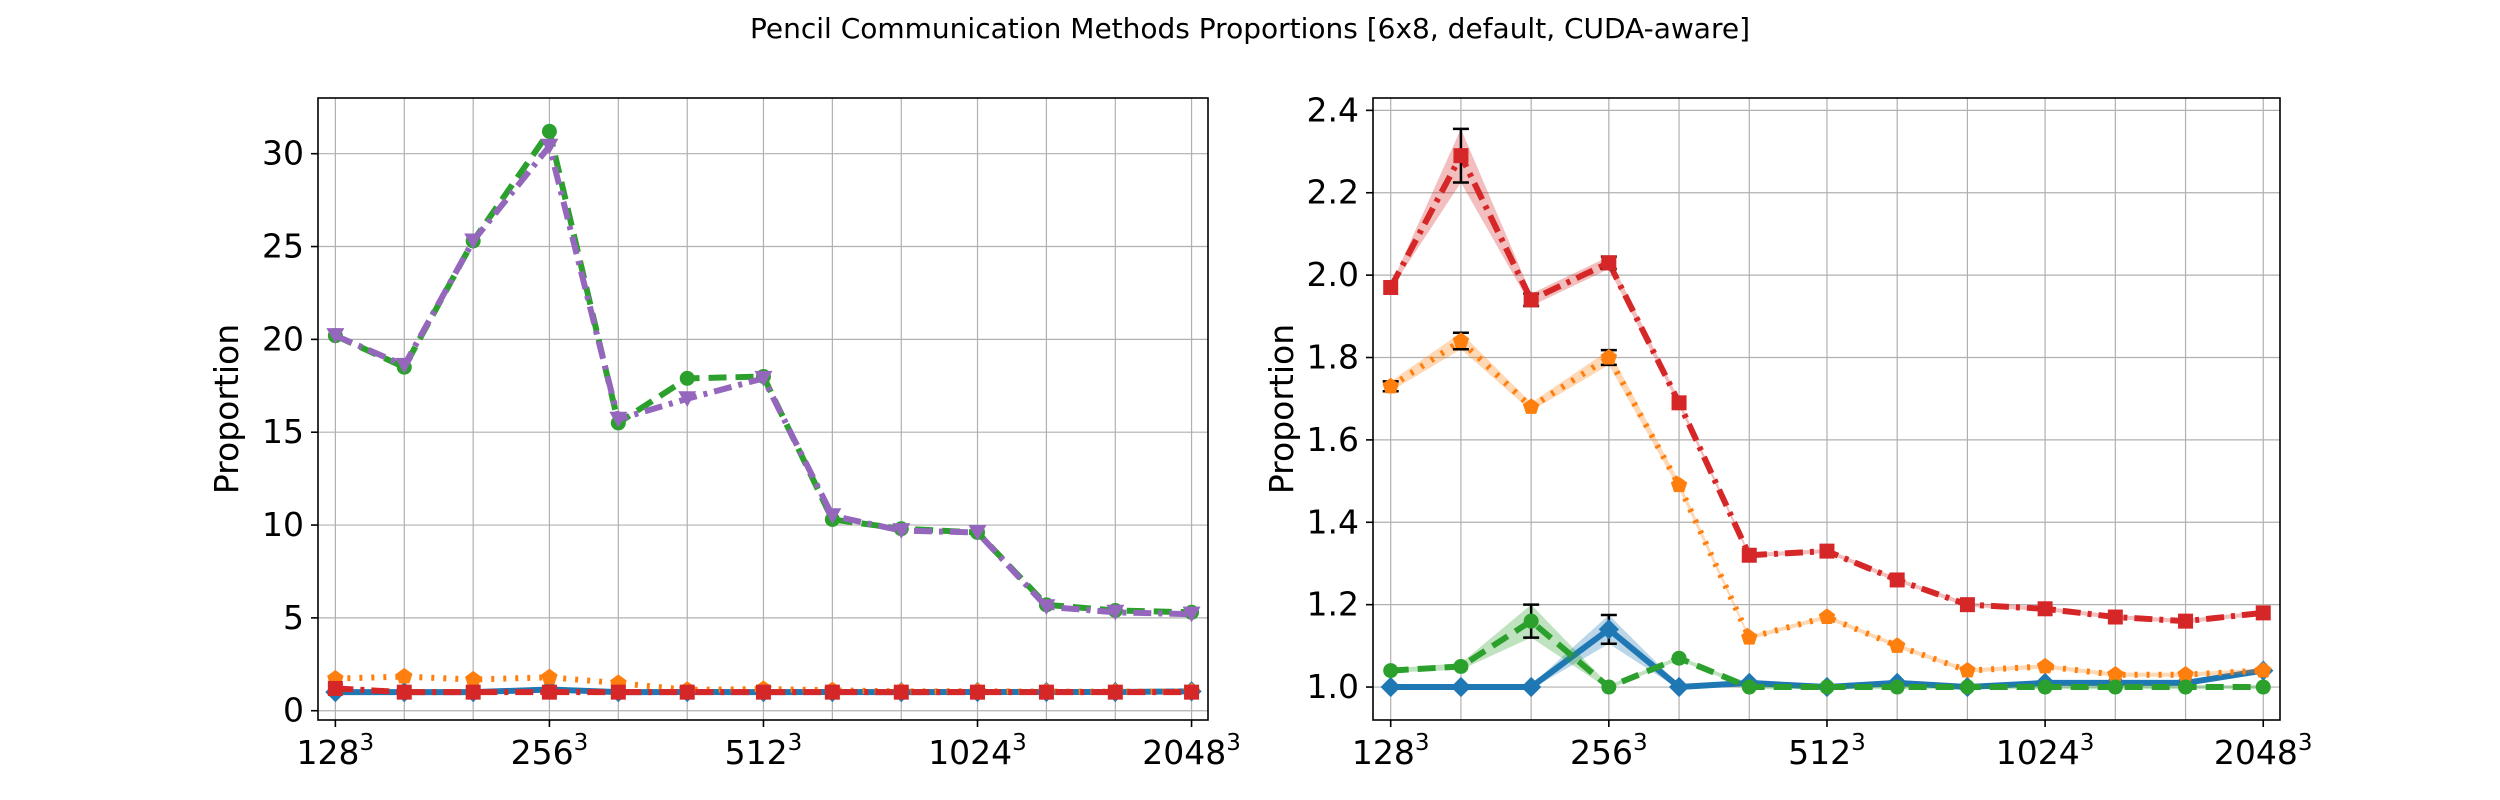 This screenshot has width=2500, height=800. Describe the element at coordinates (2045, 751) in the screenshot. I see `x-tick-label: 10243` at that location.